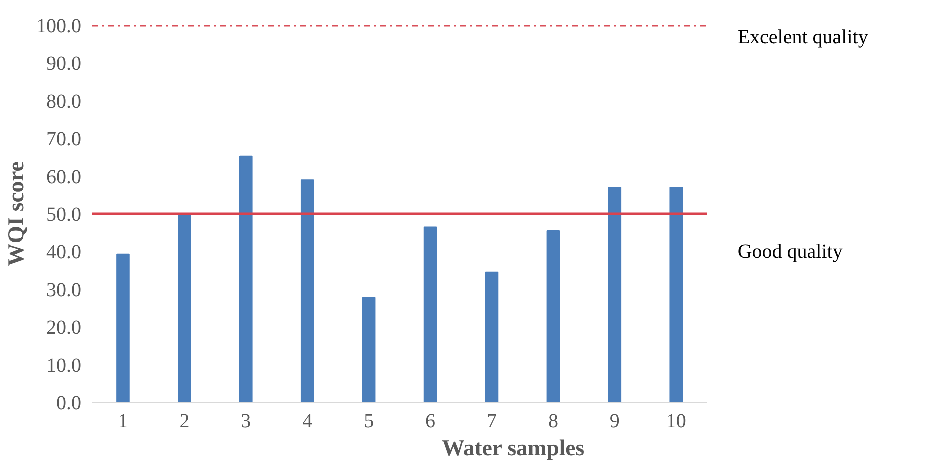  I want to click on y-tick-label: 10.0, so click(64, 365).